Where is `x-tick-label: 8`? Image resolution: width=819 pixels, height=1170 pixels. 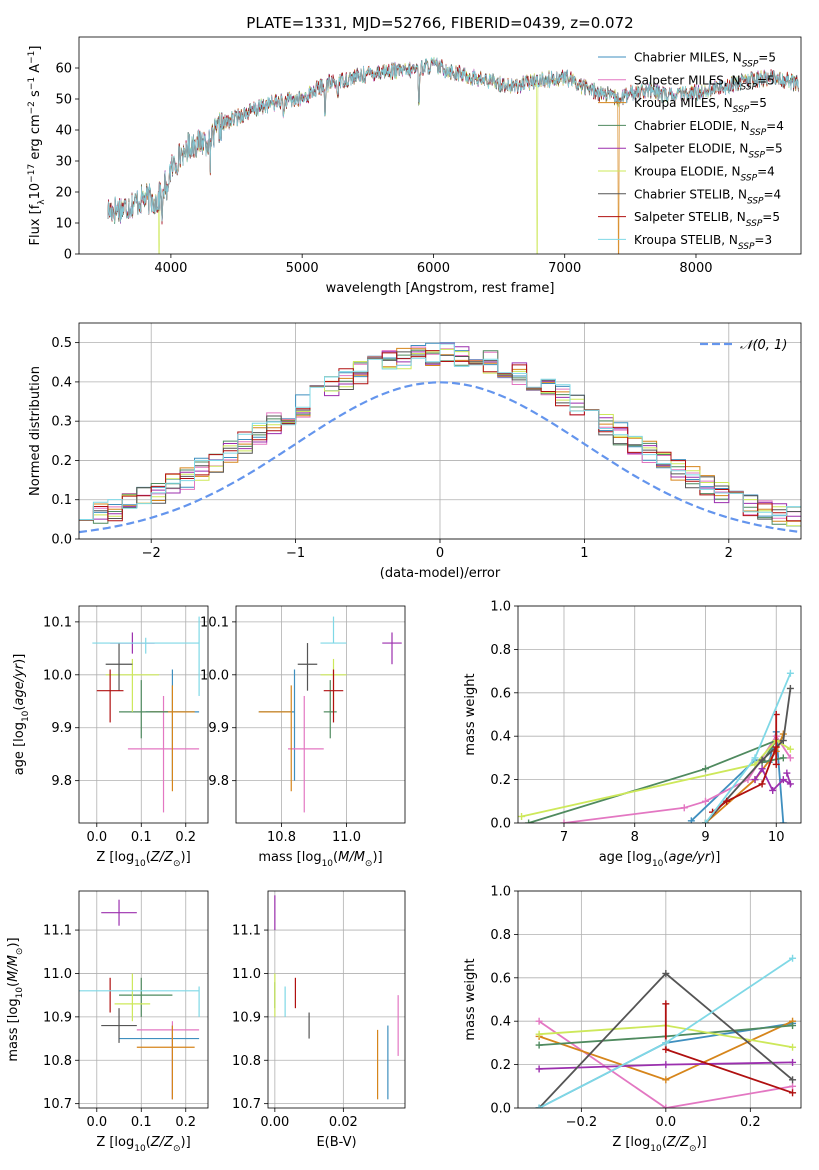
x-tick-label: 8 is located at coordinates (635, 837).